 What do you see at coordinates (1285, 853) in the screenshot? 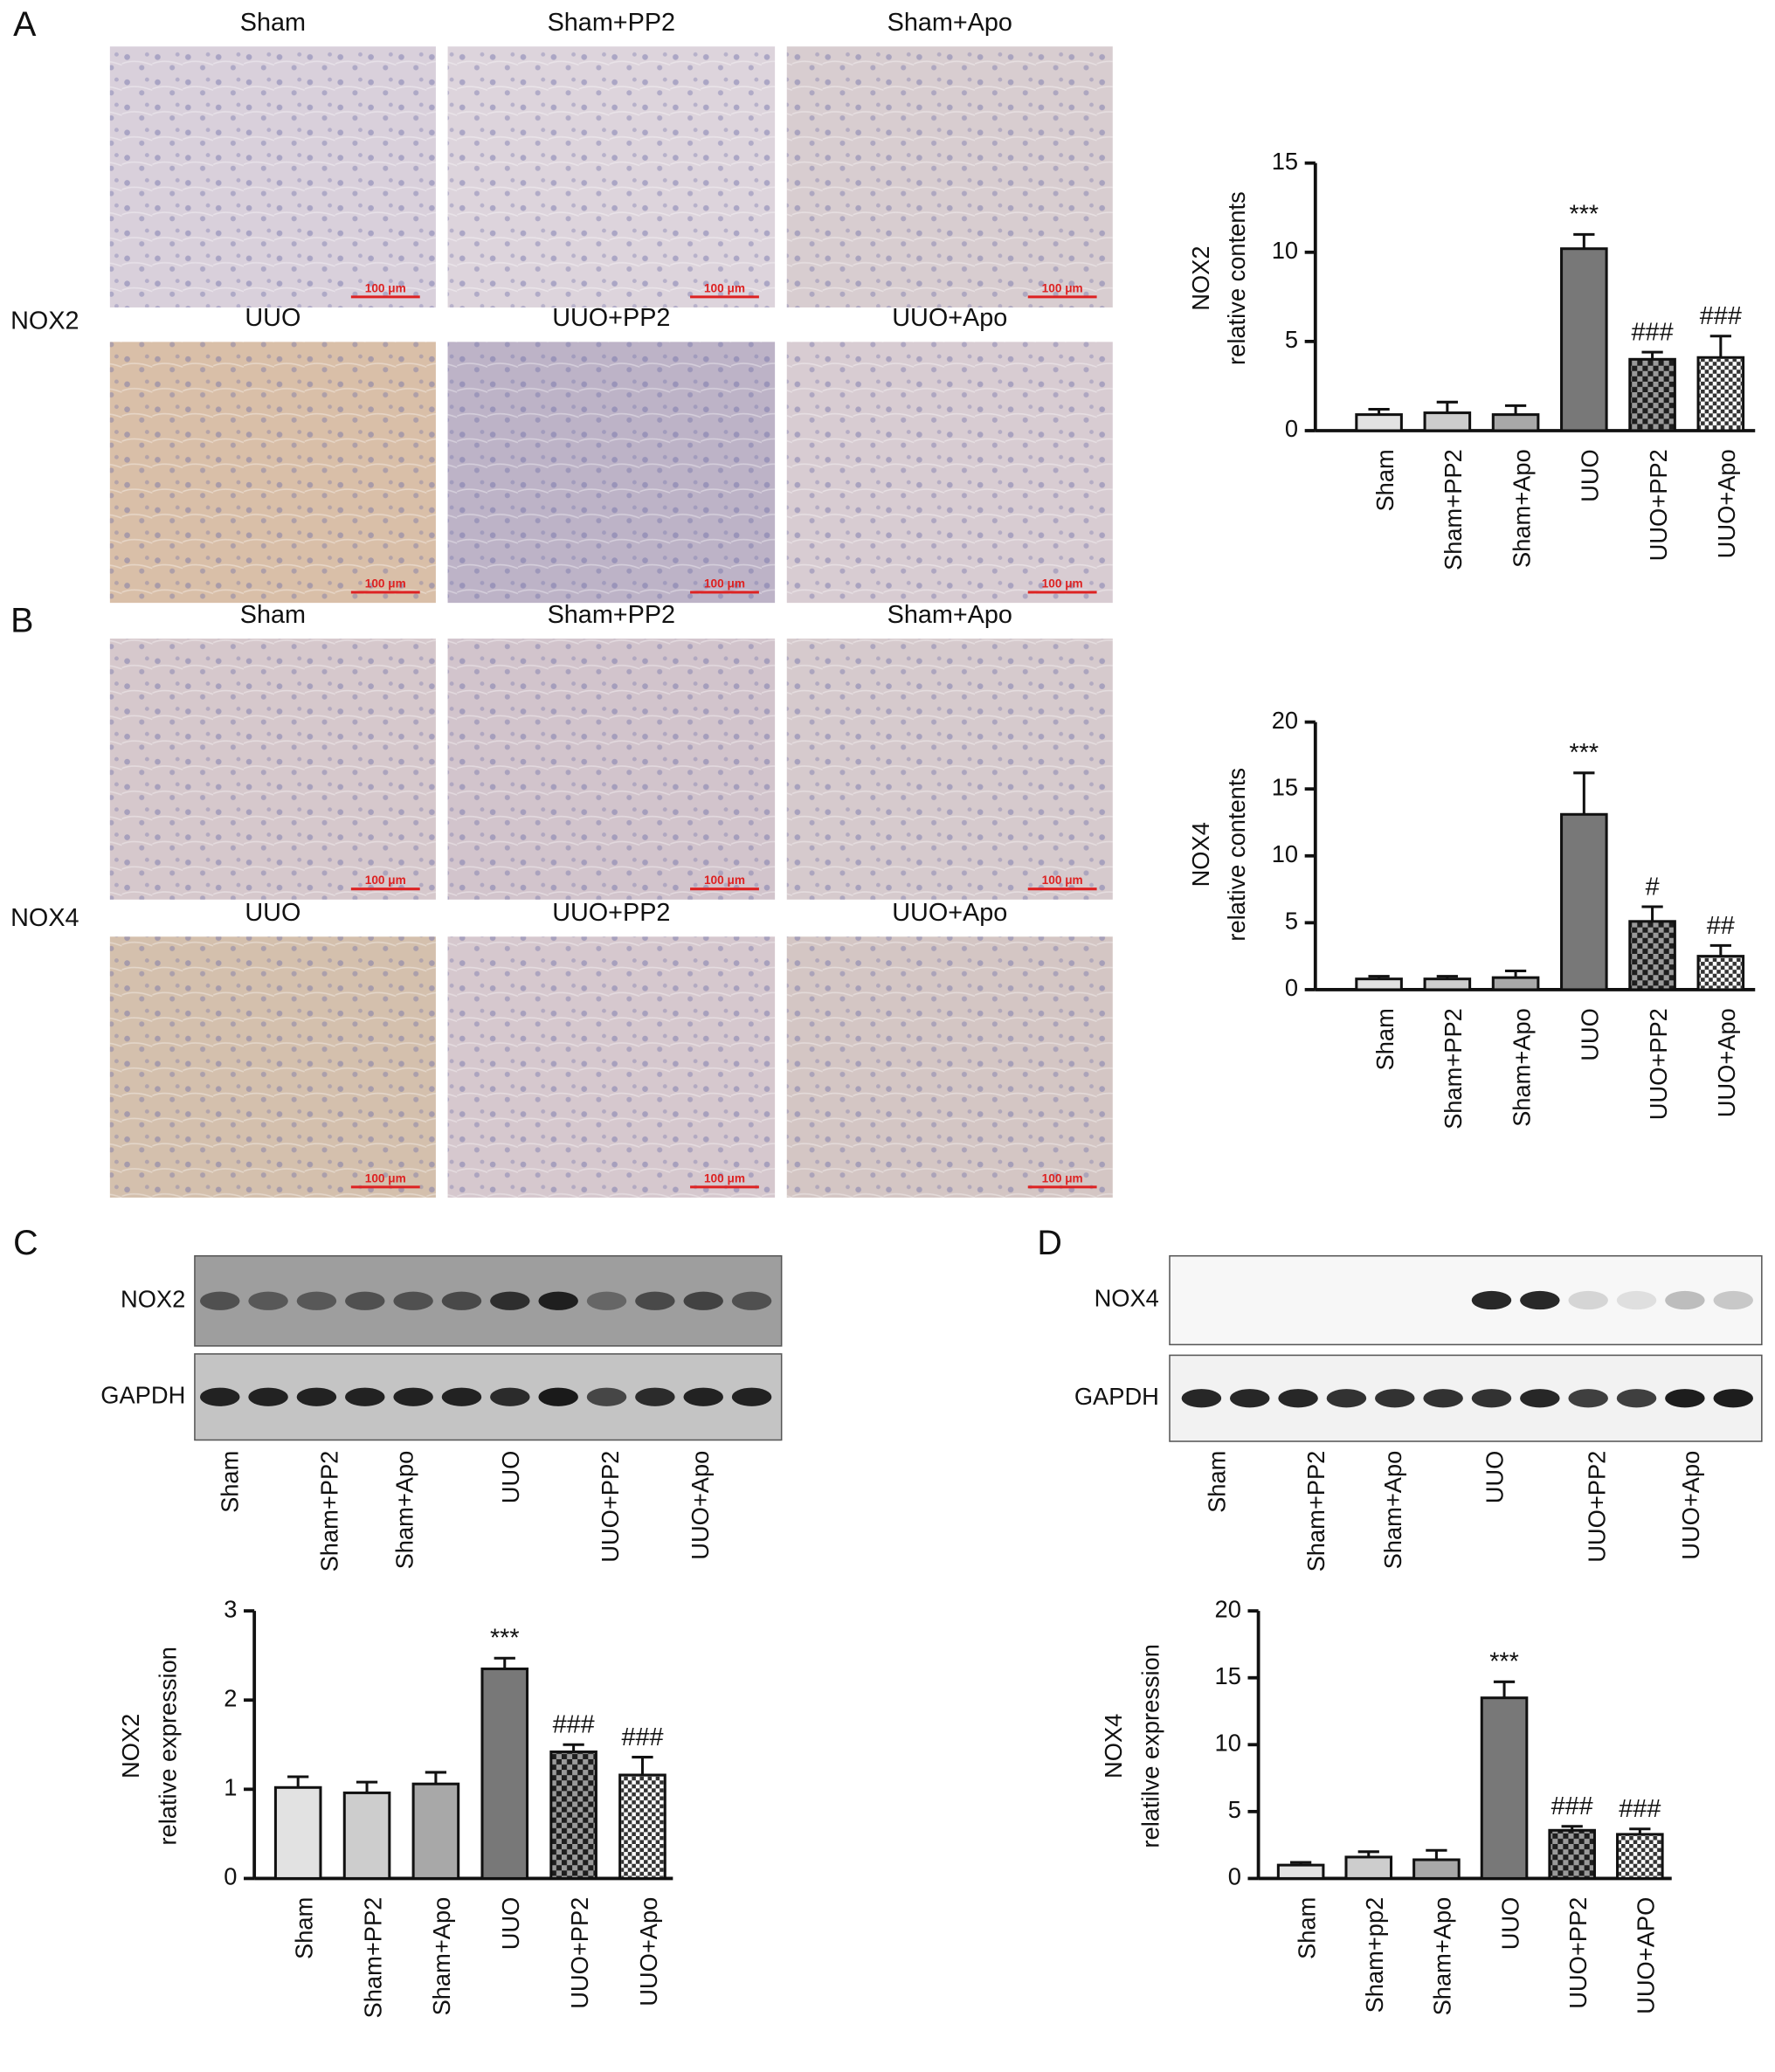
I see `y-tick-label: 10` at bounding box center [1285, 853].